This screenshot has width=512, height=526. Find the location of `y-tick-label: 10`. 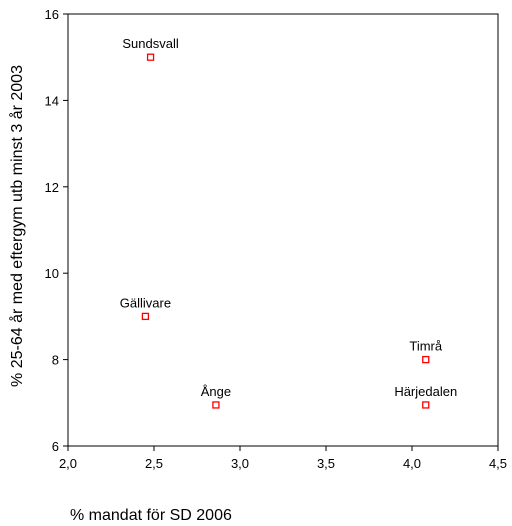

y-tick-label: 10 is located at coordinates (52, 273).